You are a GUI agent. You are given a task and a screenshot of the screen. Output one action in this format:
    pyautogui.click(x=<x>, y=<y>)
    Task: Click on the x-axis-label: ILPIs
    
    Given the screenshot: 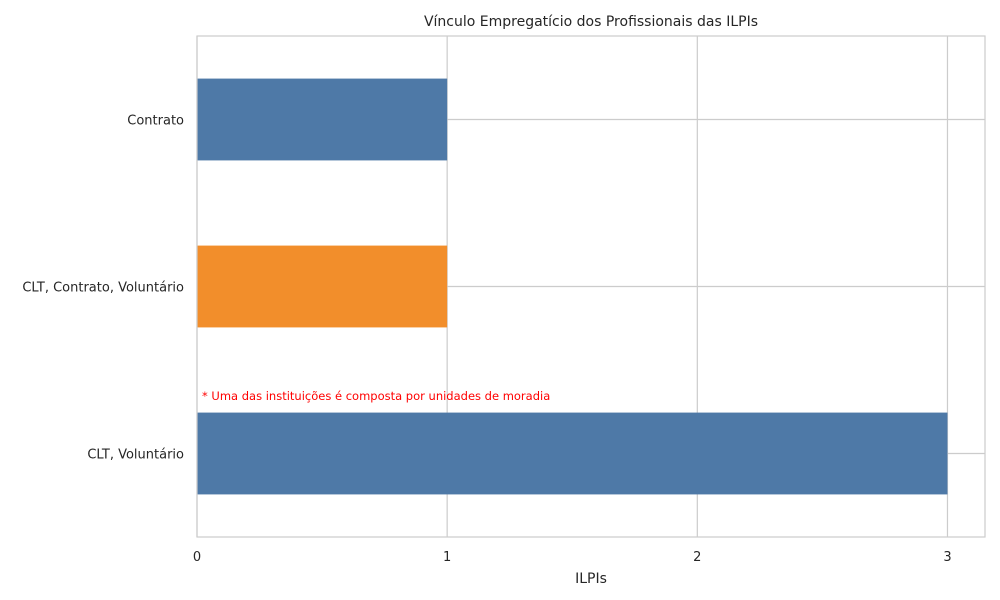 What is the action you would take?
    pyautogui.click(x=591, y=579)
    